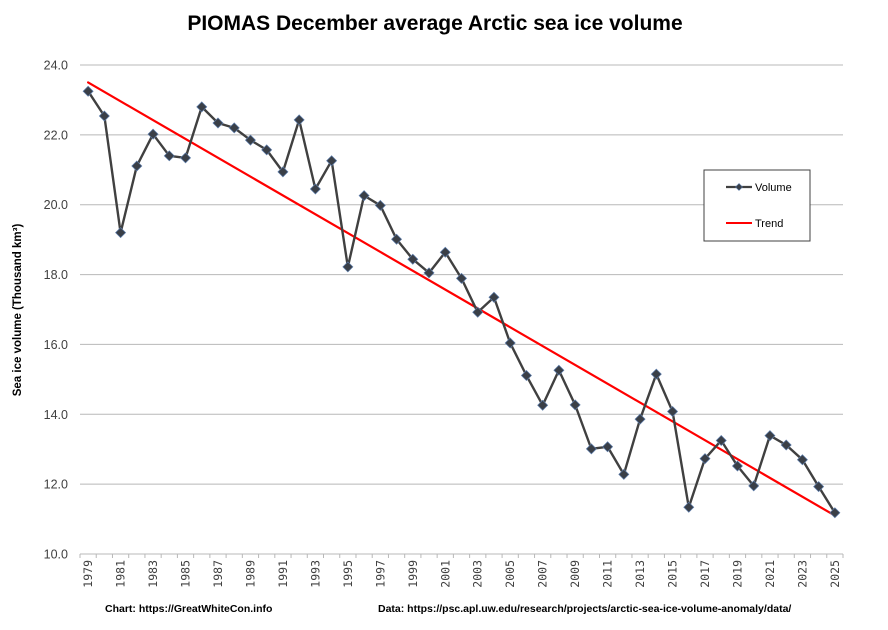 The image size is (888, 630). What do you see at coordinates (380, 574) in the screenshot?
I see `x-tick-label: 1997` at bounding box center [380, 574].